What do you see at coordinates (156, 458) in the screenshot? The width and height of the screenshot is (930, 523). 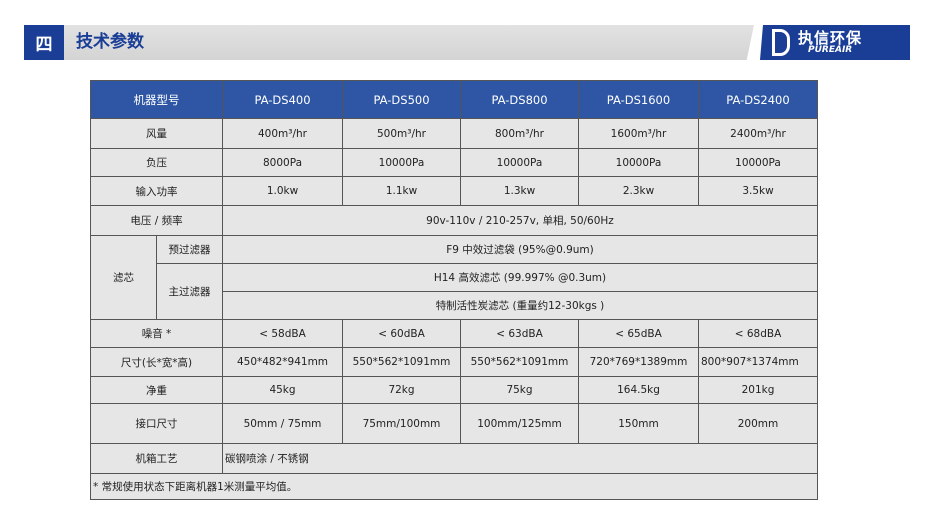 I see `row-label: 机箱工艺` at bounding box center [156, 458].